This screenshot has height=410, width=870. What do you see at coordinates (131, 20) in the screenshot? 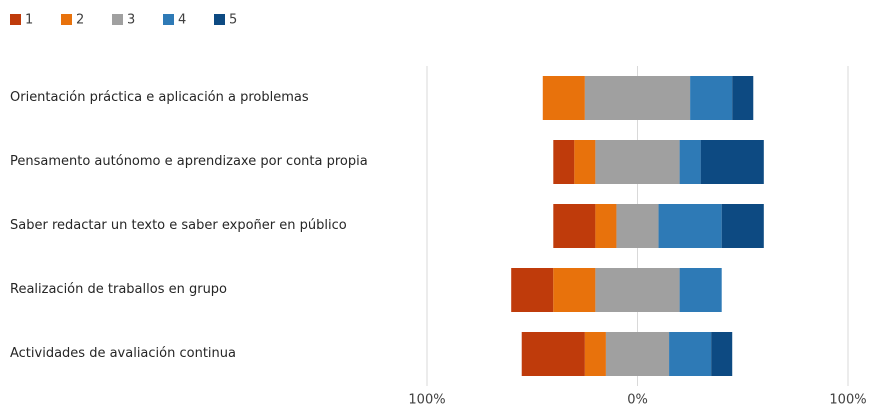
I see `legend-label: 3` at bounding box center [131, 20].